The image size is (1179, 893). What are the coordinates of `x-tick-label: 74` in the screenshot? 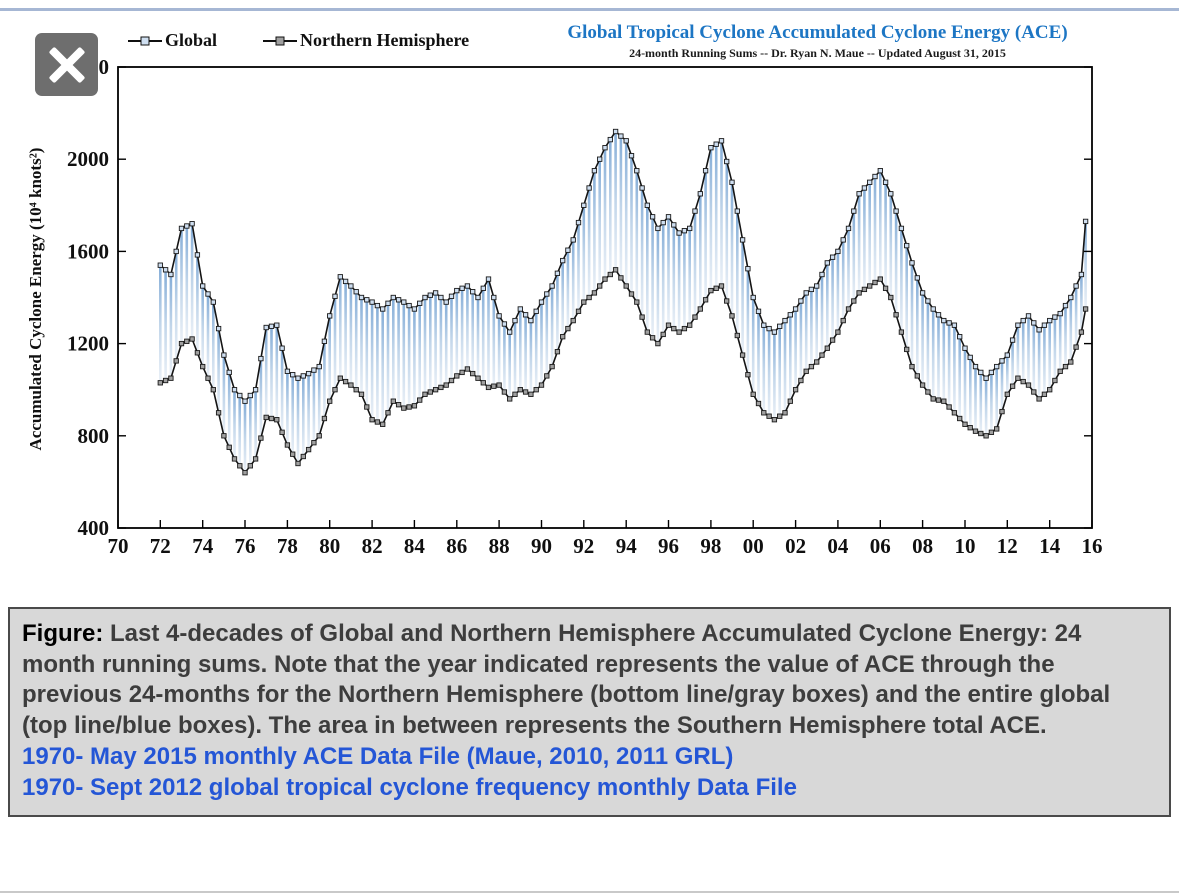 It's located at (203, 546).